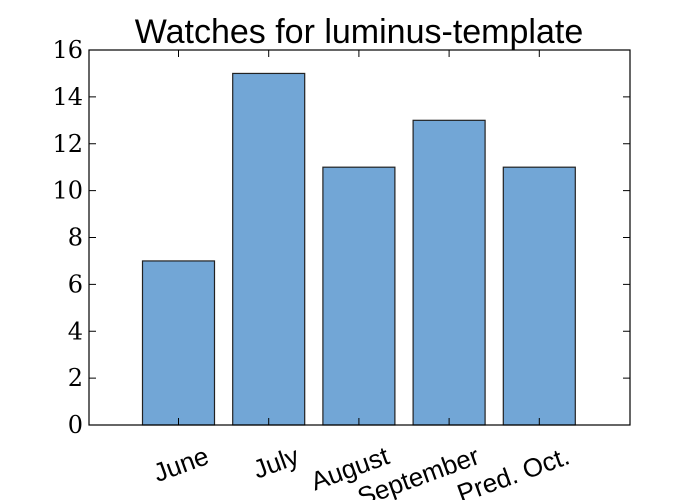  Describe the element at coordinates (449, 272) in the screenshot. I see `bar-september` at that location.